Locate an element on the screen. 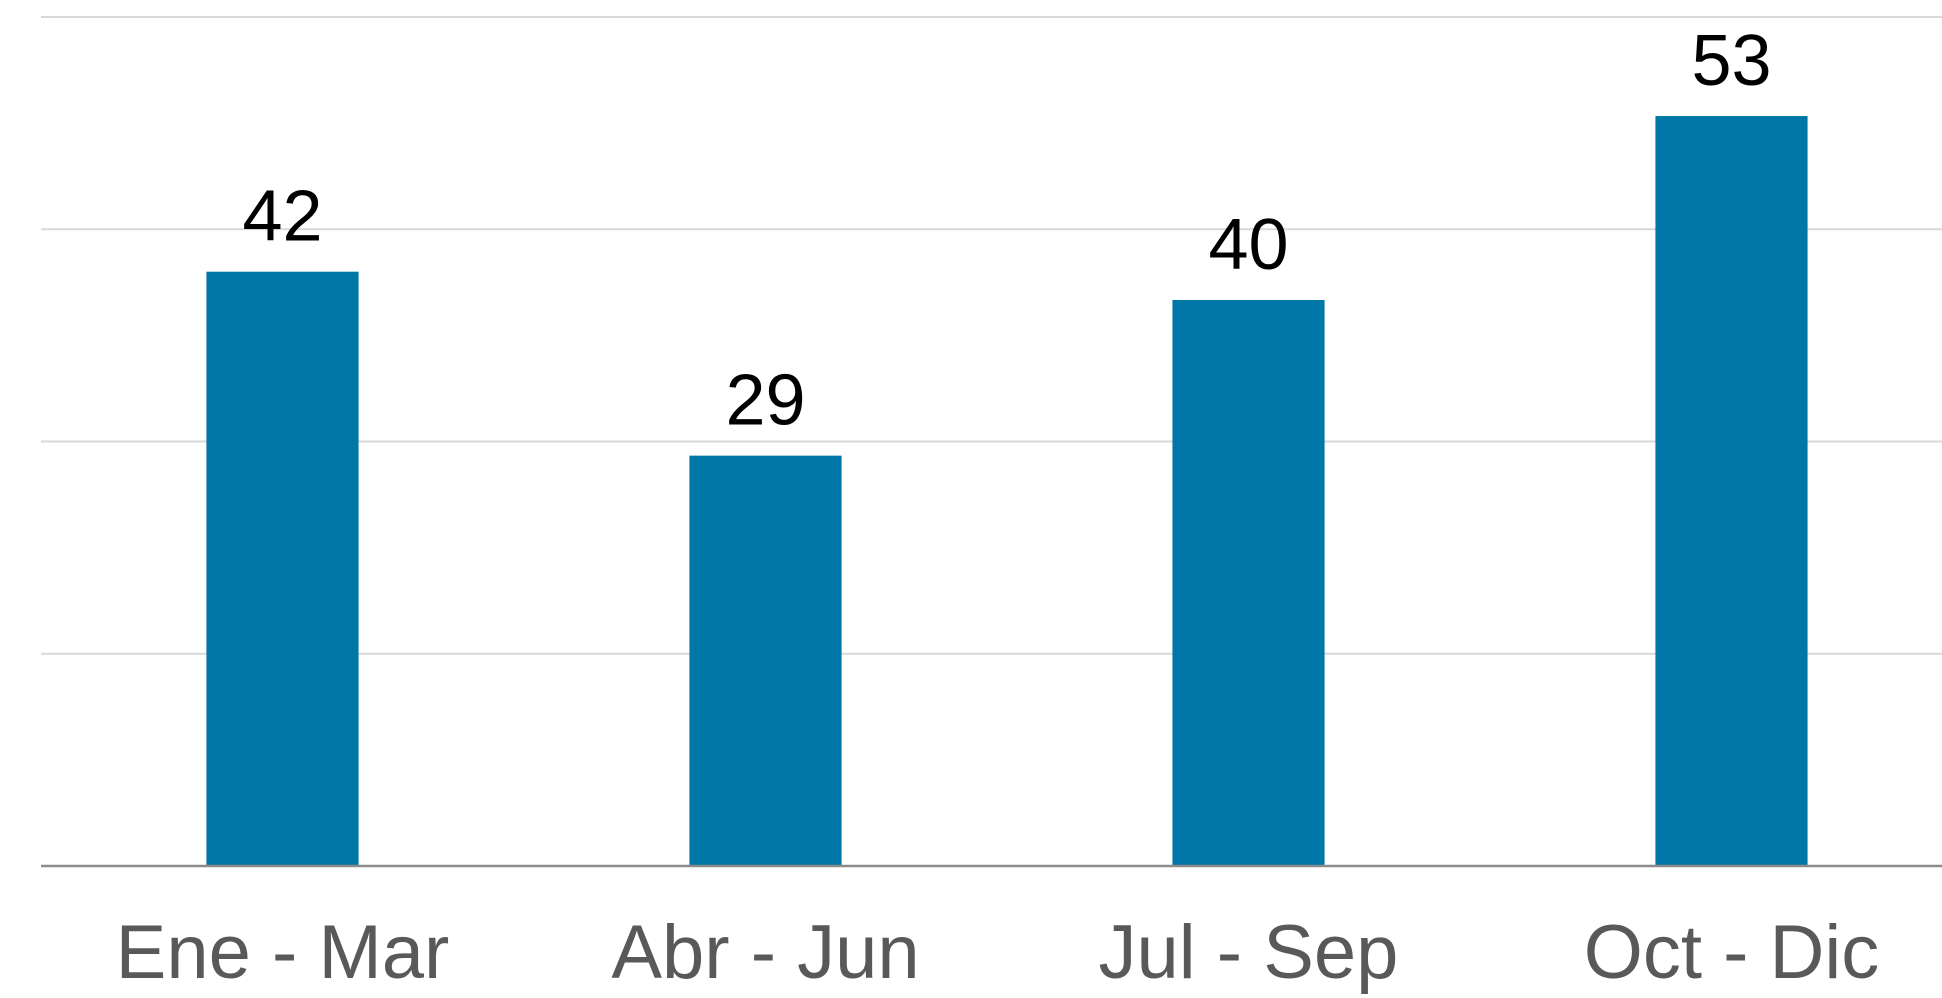  x-tick-label: Oct - Dic is located at coordinates (1732, 952).